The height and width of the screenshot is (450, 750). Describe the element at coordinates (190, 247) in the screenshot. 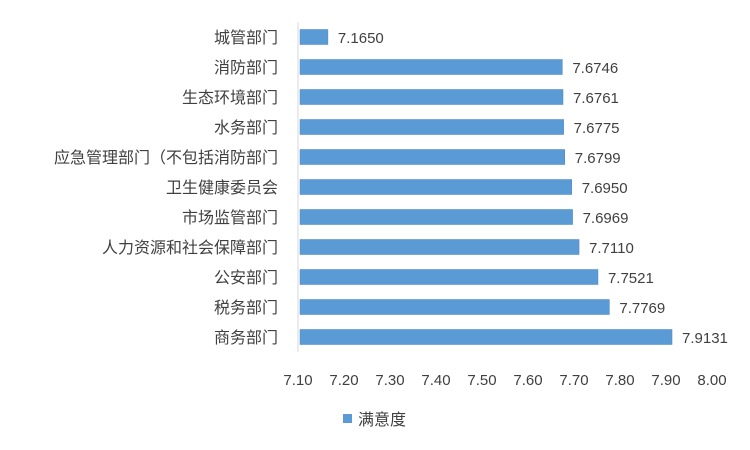

I see `category-label: 人力资源和社会保障部门` at that location.